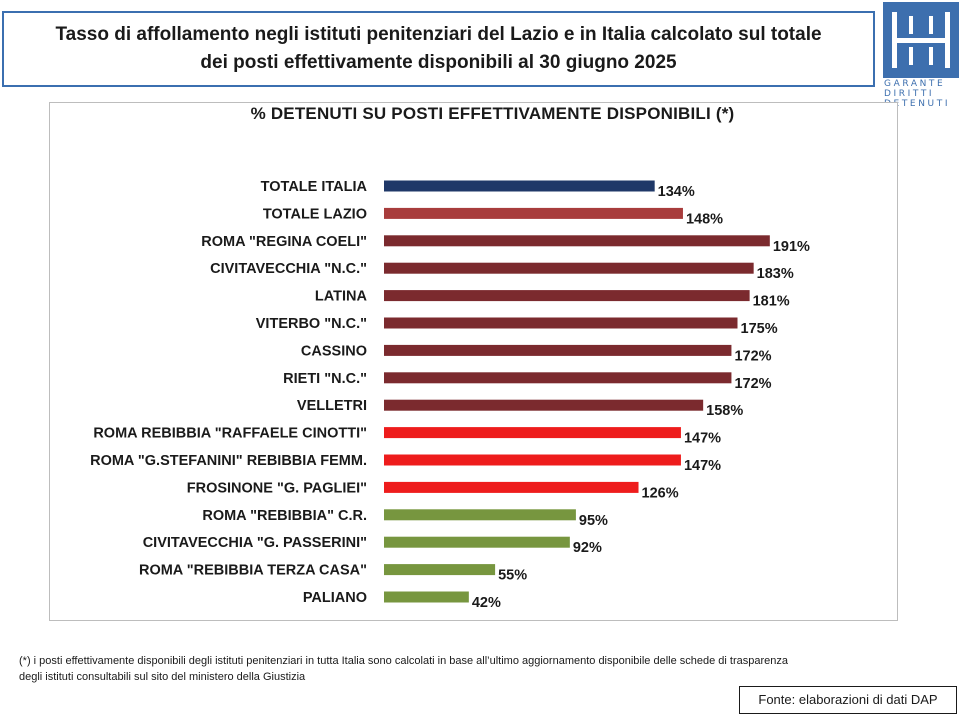  What do you see at coordinates (587, 548) in the screenshot?
I see `data-label: 92%` at bounding box center [587, 548].